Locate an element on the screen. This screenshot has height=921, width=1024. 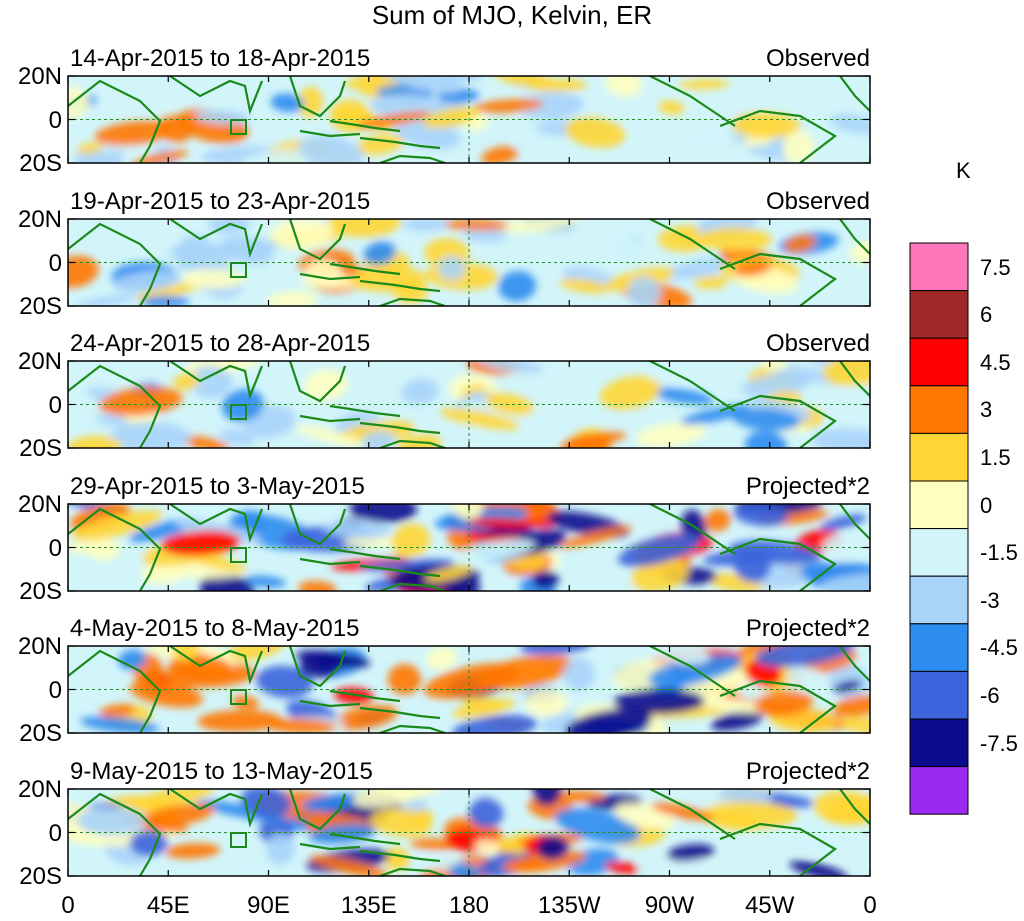
x-tick-label: 90W is located at coordinates (669, 905).